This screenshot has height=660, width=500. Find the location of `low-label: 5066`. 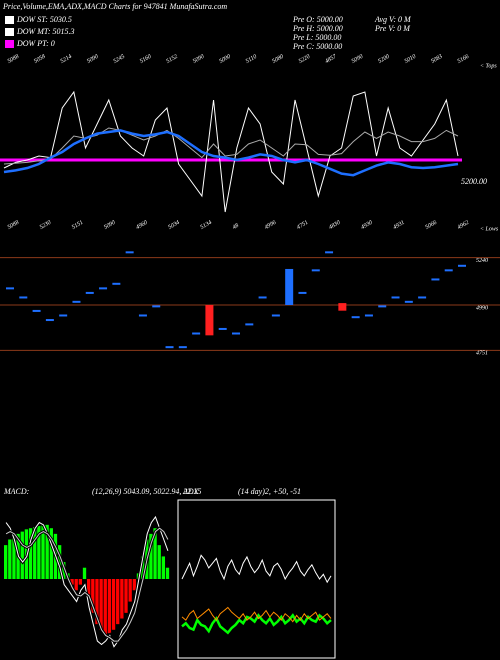

low-label: 5066 is located at coordinates (431, 225).